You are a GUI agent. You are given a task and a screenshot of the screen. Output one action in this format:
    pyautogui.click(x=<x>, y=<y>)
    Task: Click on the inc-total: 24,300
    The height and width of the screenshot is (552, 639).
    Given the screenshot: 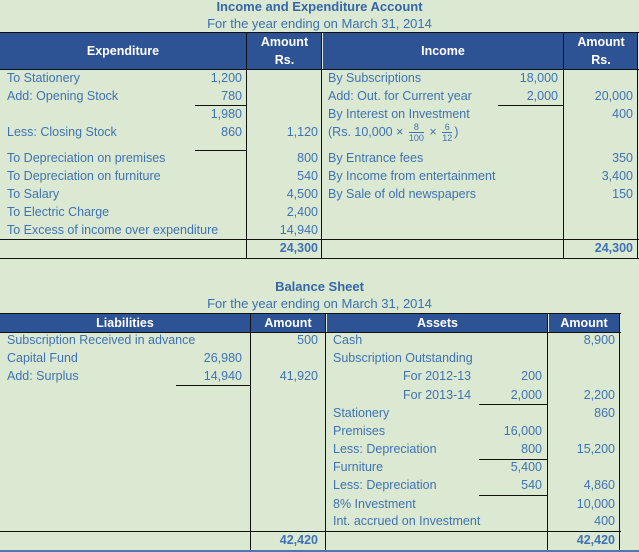 What is the action you would take?
    pyautogui.click(x=613, y=248)
    